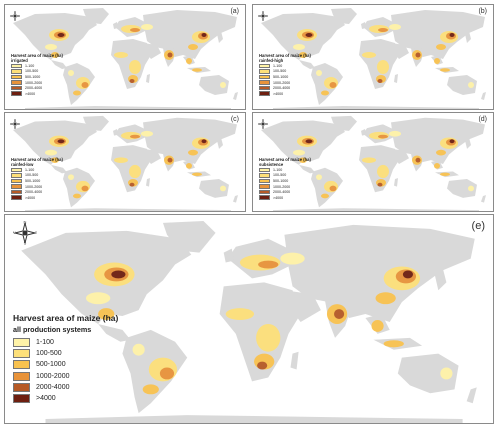  Describe the element at coordinates (478, 226) in the screenshot. I see `panel-label-e: (e)` at that location.